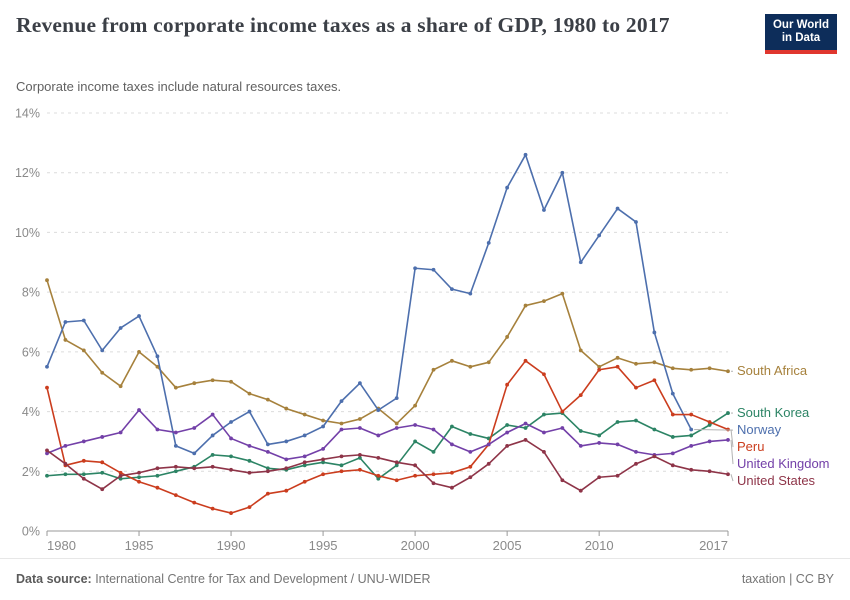 This screenshot has width=850, height=600. I want to click on x-tick-label: 1990, so click(231, 545).